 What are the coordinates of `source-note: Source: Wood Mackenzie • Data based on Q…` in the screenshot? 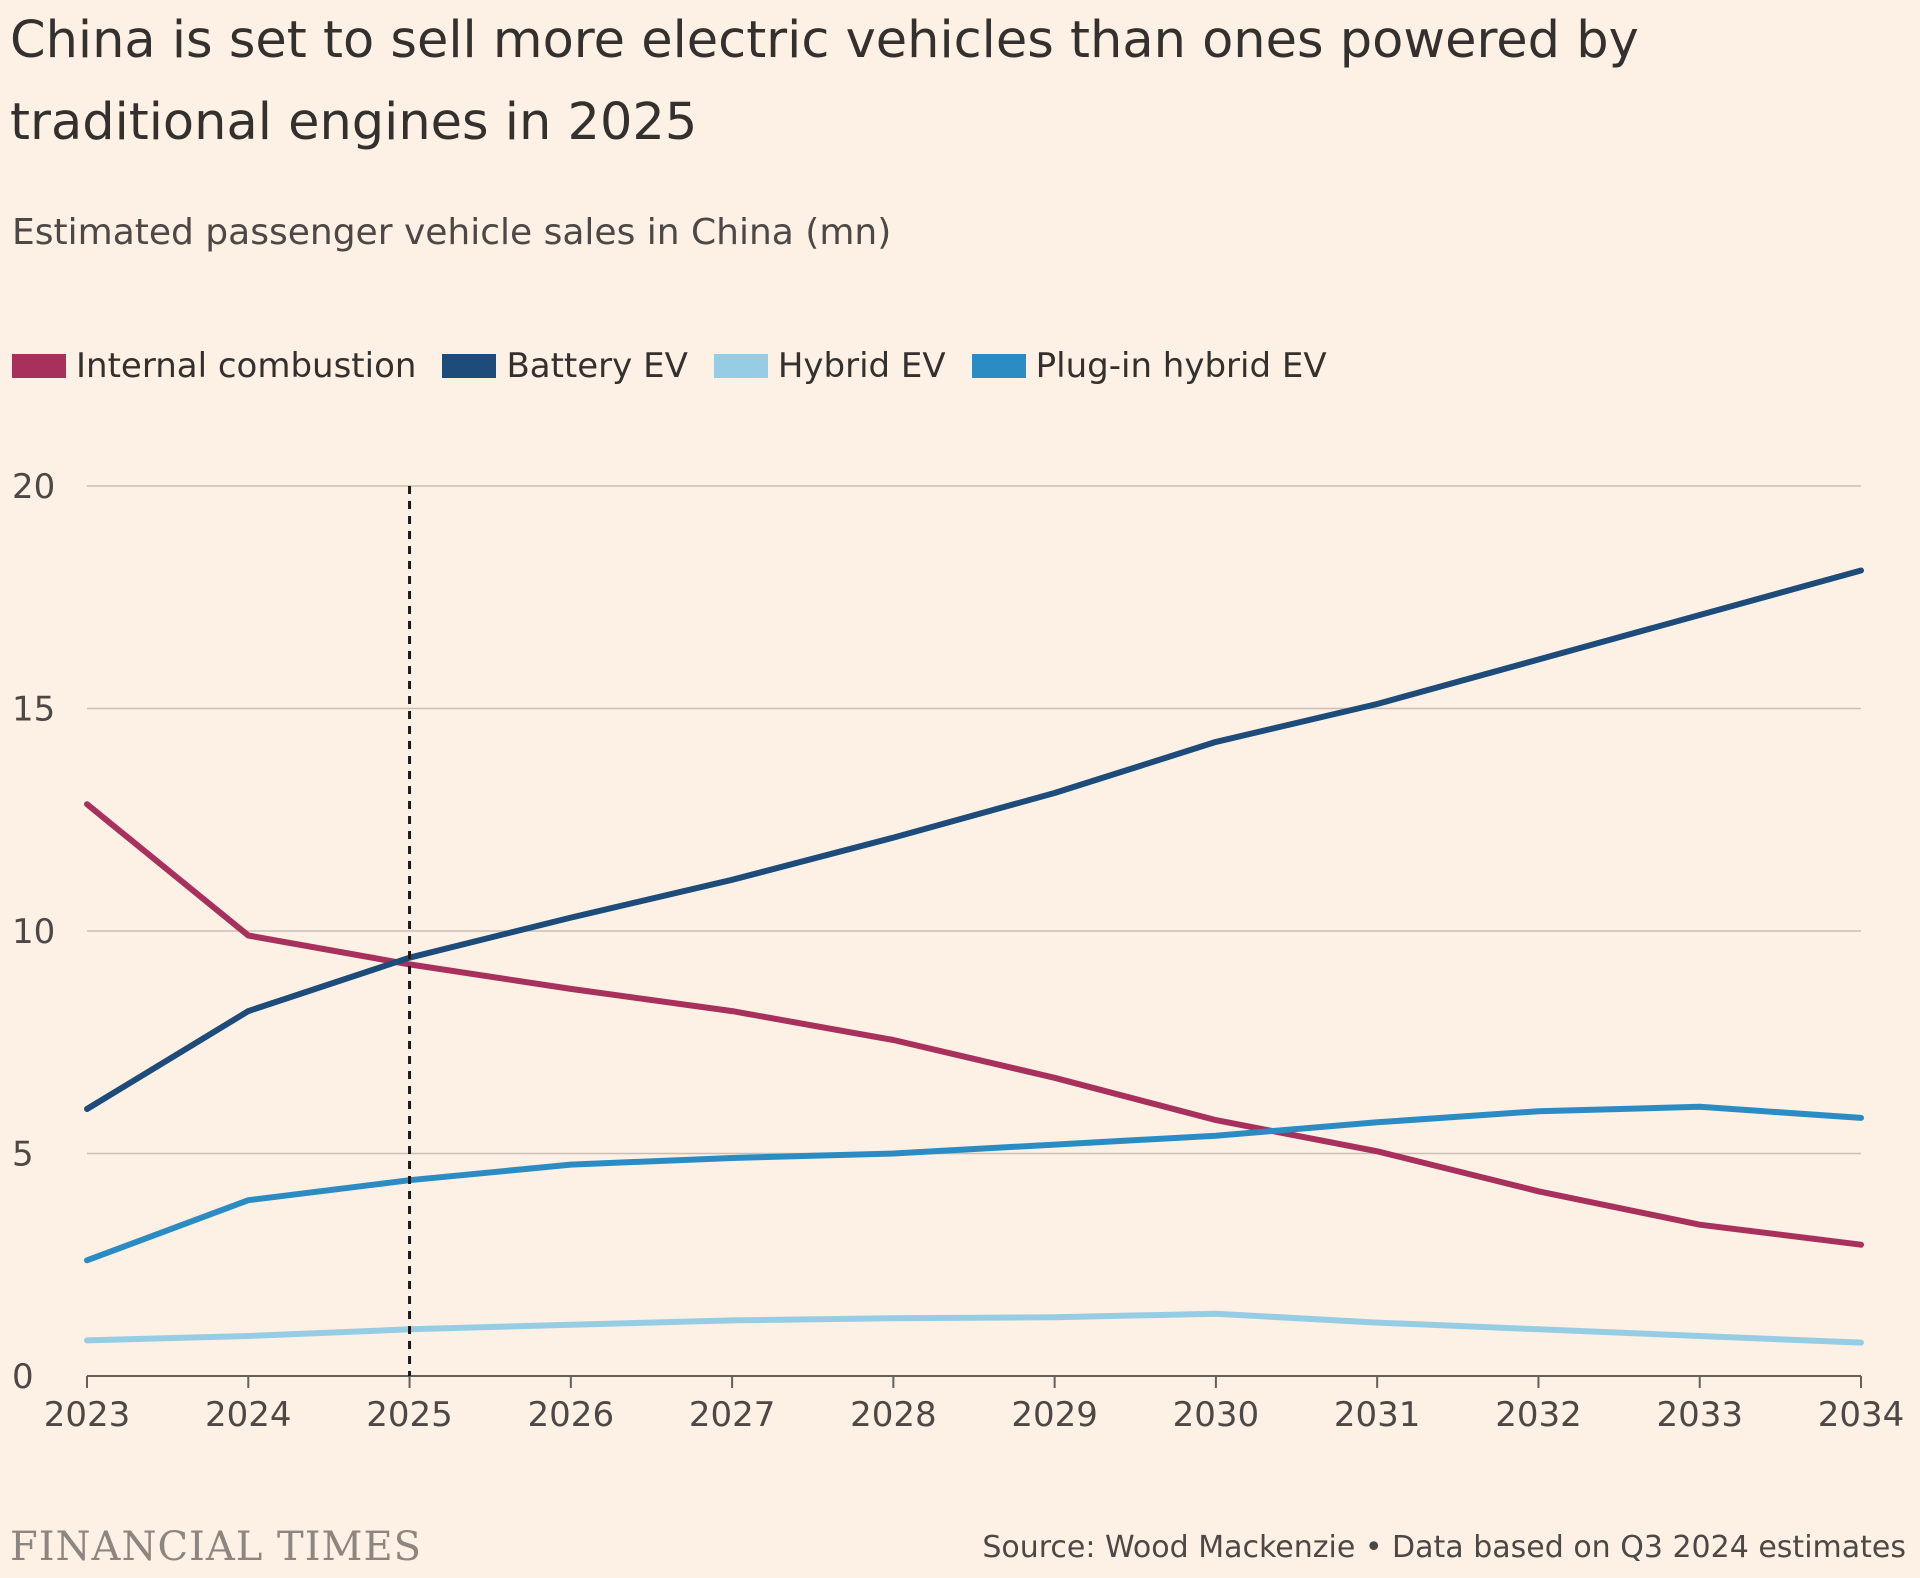 It's located at (1444, 1547).